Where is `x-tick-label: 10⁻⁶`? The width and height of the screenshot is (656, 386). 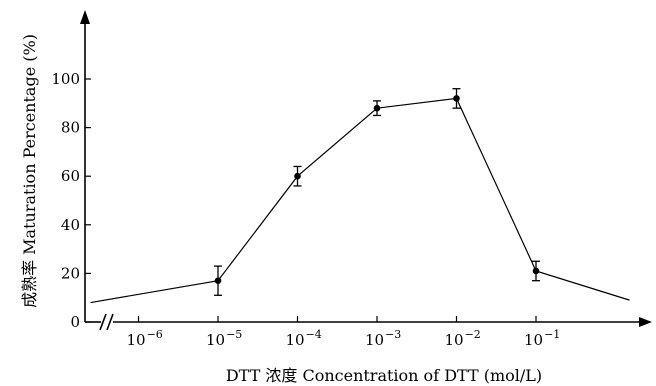
x-tick-label: 10⁻⁶ is located at coordinates (145, 338).